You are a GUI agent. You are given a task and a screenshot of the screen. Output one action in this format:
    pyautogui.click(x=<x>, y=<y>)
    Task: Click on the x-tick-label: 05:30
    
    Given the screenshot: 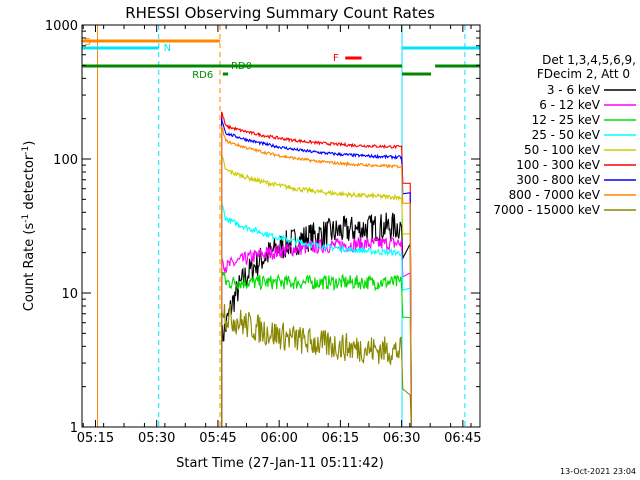 What is the action you would take?
    pyautogui.click(x=156, y=438)
    